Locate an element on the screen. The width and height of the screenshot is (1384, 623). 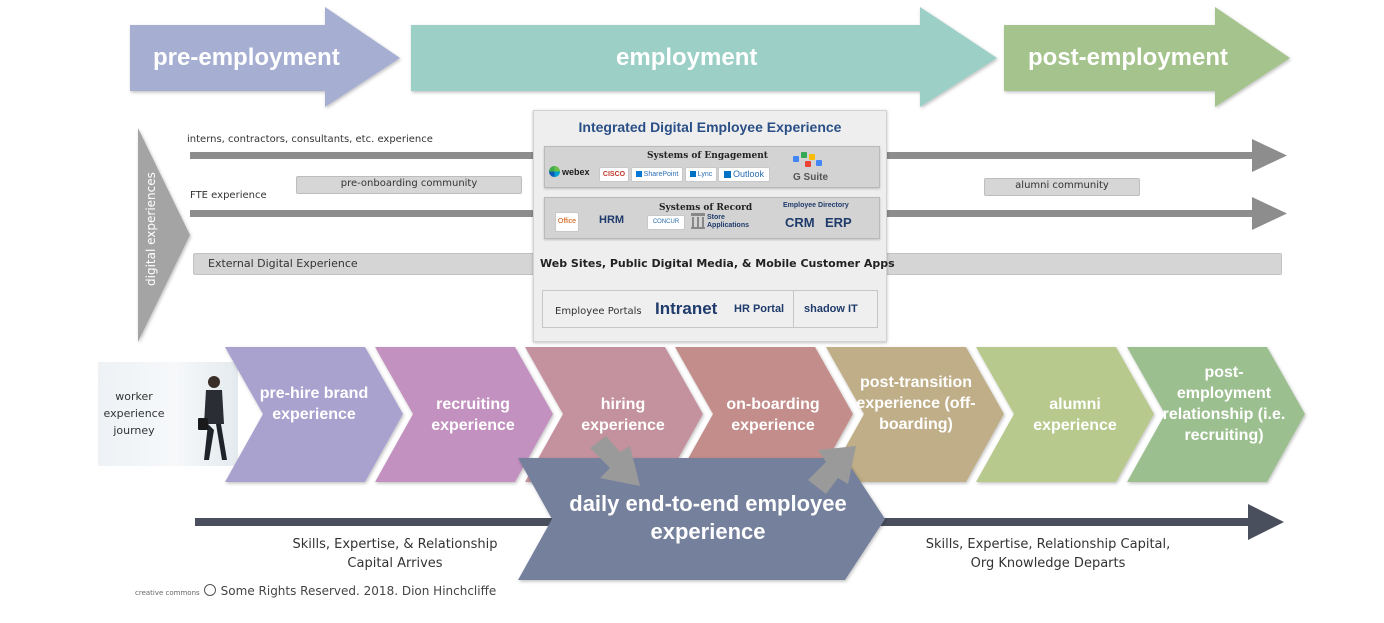
lync-icon is located at coordinates (692, 174).